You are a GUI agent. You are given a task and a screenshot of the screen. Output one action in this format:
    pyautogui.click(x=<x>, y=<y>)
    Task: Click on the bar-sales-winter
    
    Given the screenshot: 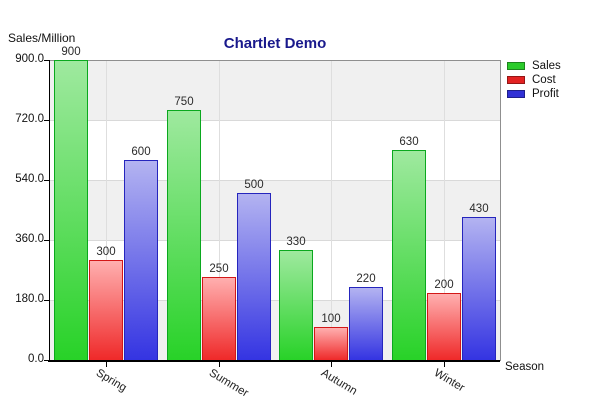 What is the action you would take?
    pyautogui.click(x=409, y=255)
    